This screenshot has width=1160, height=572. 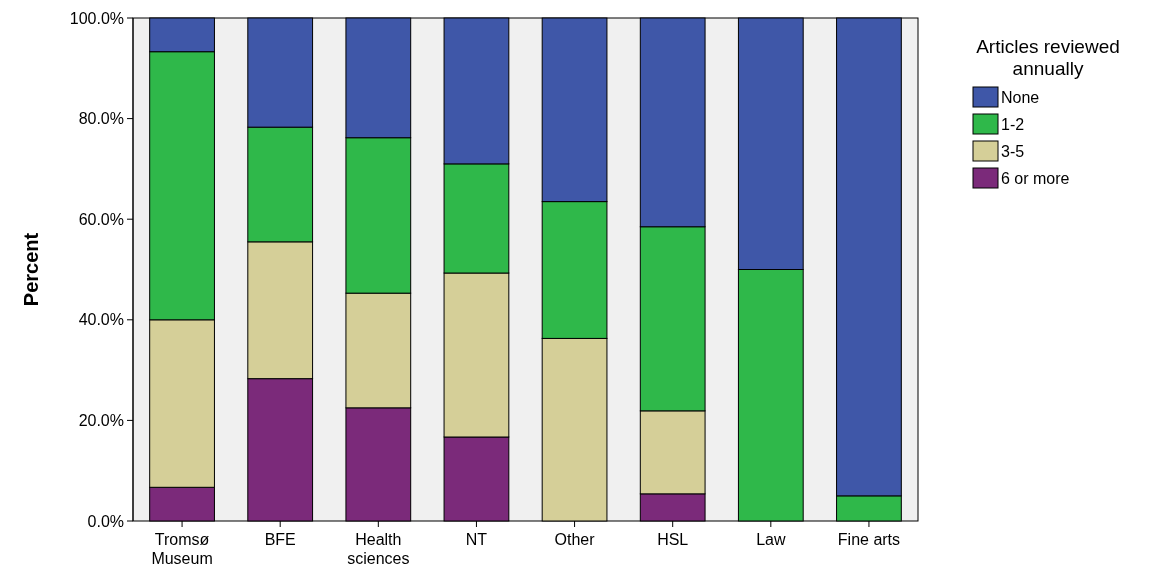 What do you see at coordinates (105, 521) in the screenshot?
I see `y-tick-label: 0.0%` at bounding box center [105, 521].